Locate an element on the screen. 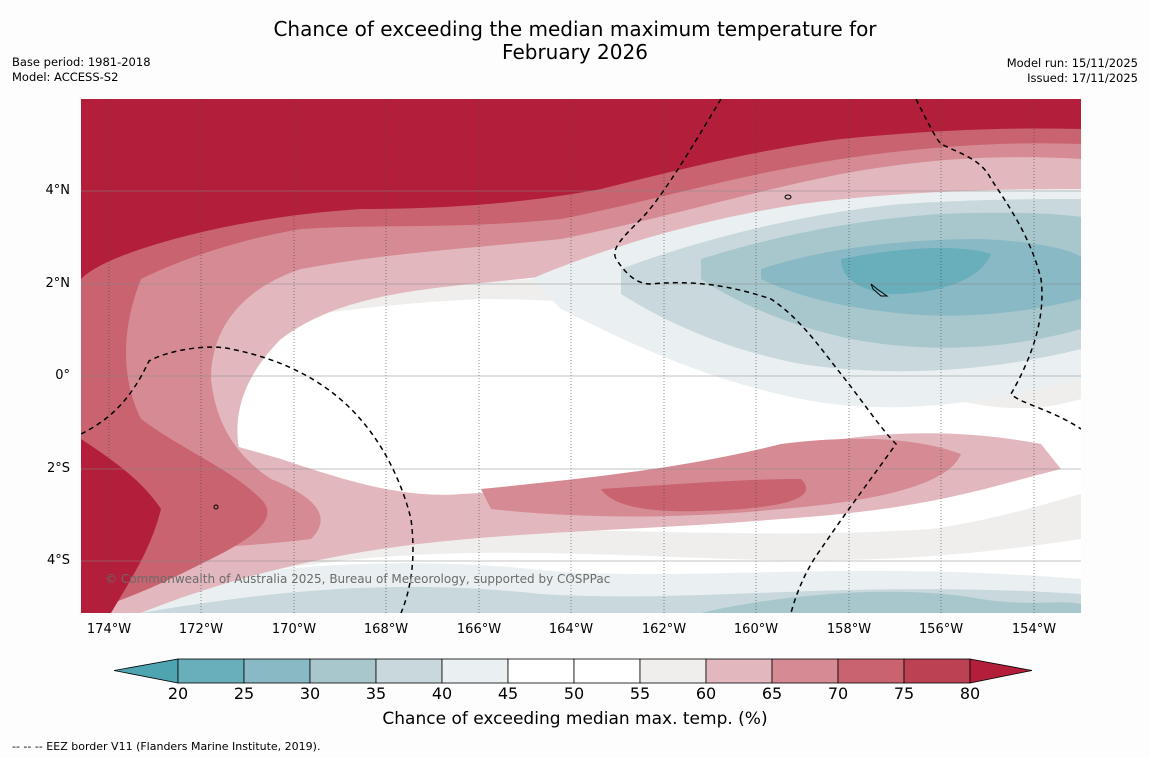 The image size is (1150, 758). base-period: Base period: 1981-2018 is located at coordinates (81, 62).